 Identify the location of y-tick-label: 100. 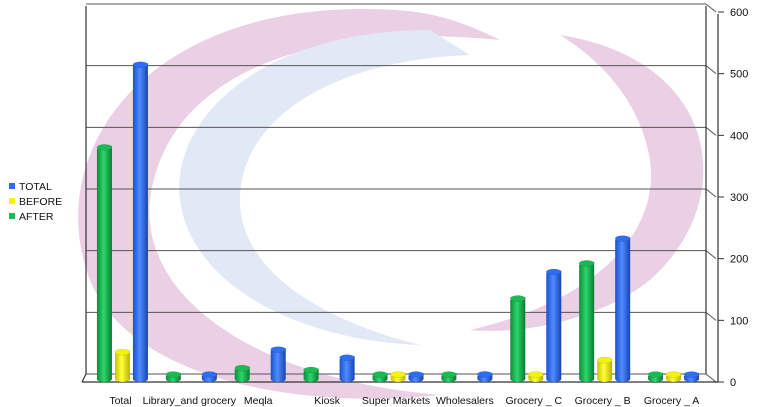
(739, 321).